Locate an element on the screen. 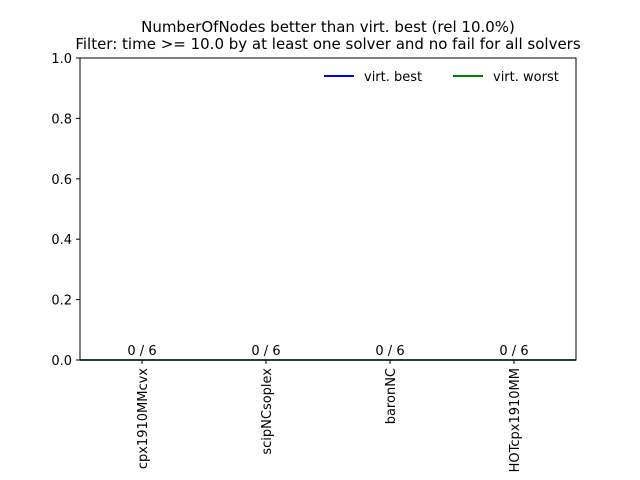  x-tick-label-0: cpx1910MMcvx is located at coordinates (143, 418).